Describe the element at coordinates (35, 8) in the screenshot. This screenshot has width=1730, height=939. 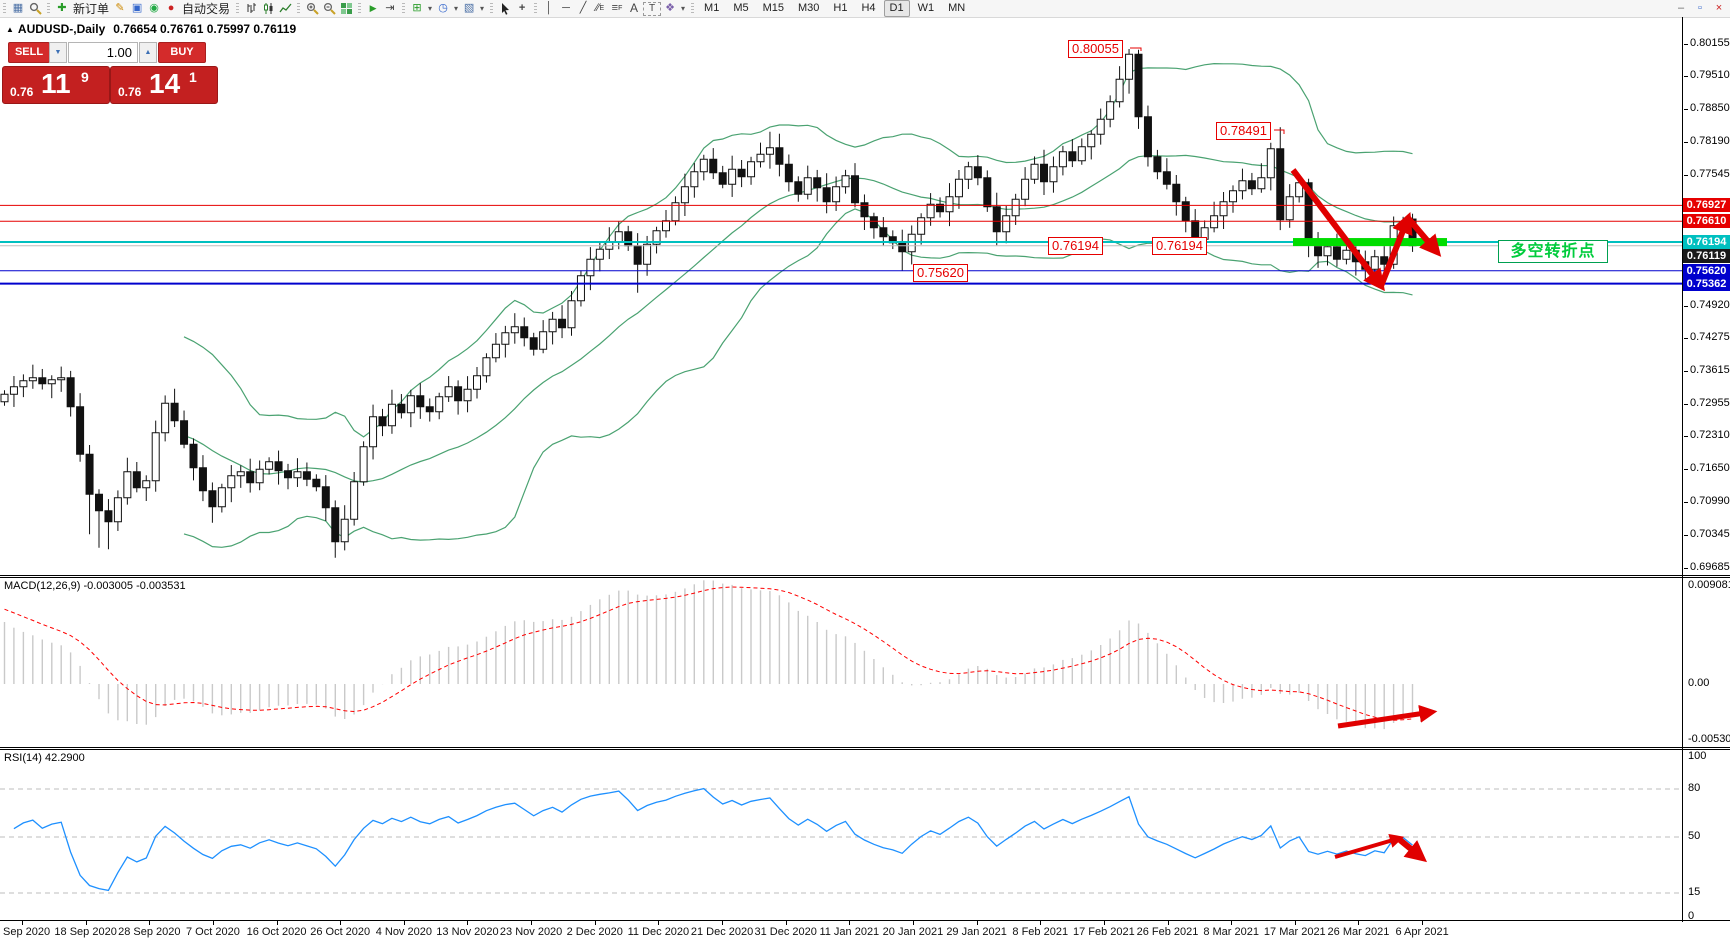
I see `data-window-icon` at that location.